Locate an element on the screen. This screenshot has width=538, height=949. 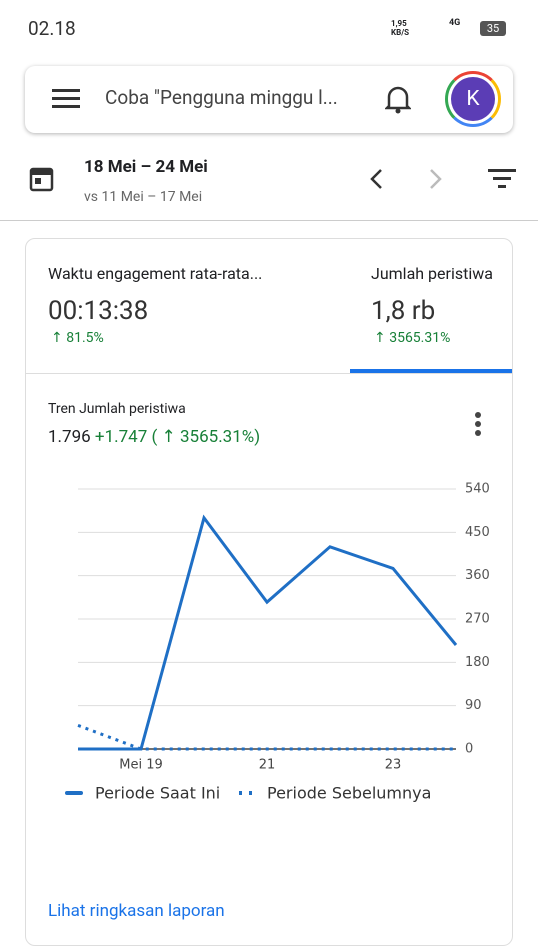
metric-change: ↑ 3565.31% is located at coordinates (412, 338).